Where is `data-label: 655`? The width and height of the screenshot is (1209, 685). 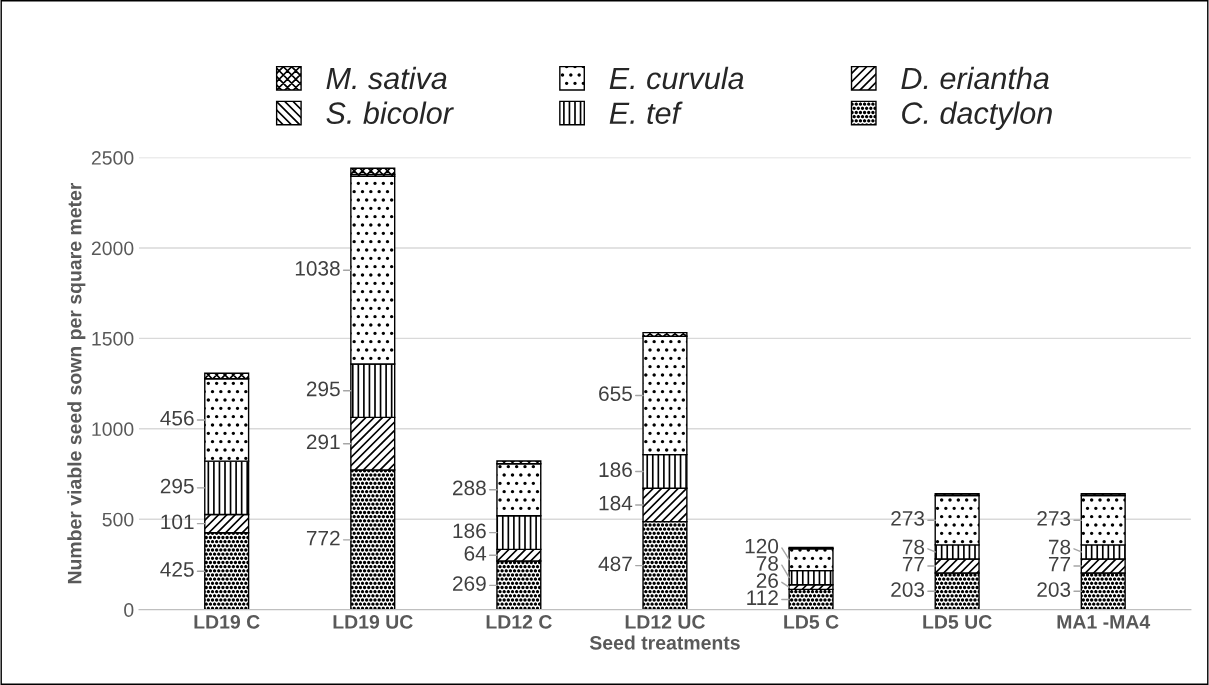
data-label: 655 is located at coordinates (615, 394).